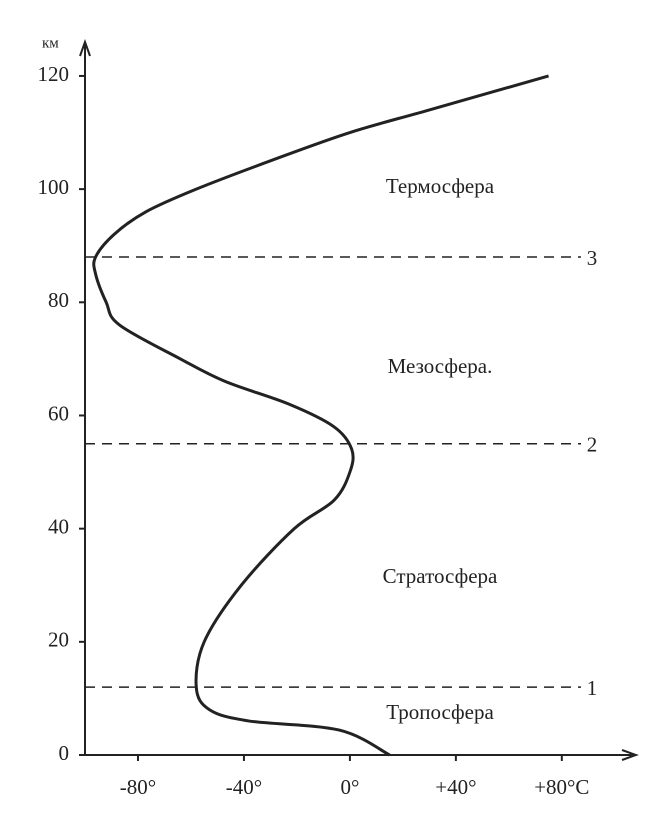 Image resolution: width=658 pixels, height=814 pixels. I want to click on x-tick-label: -80°, so click(138, 787).